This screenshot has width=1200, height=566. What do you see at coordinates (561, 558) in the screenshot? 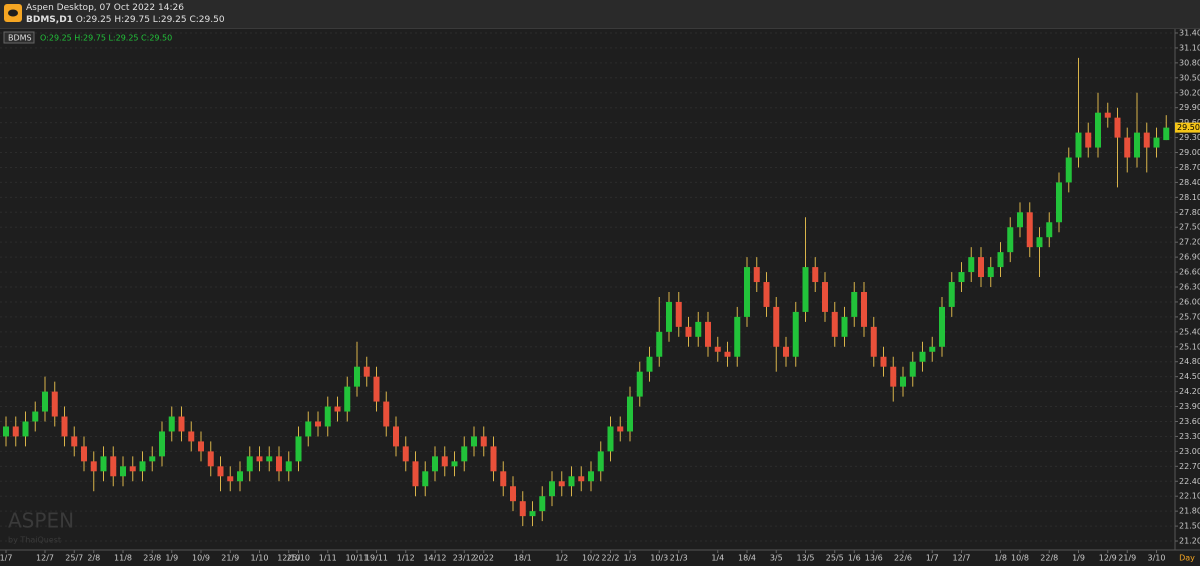
I see `x-tick-label: 1/2` at bounding box center [561, 558].